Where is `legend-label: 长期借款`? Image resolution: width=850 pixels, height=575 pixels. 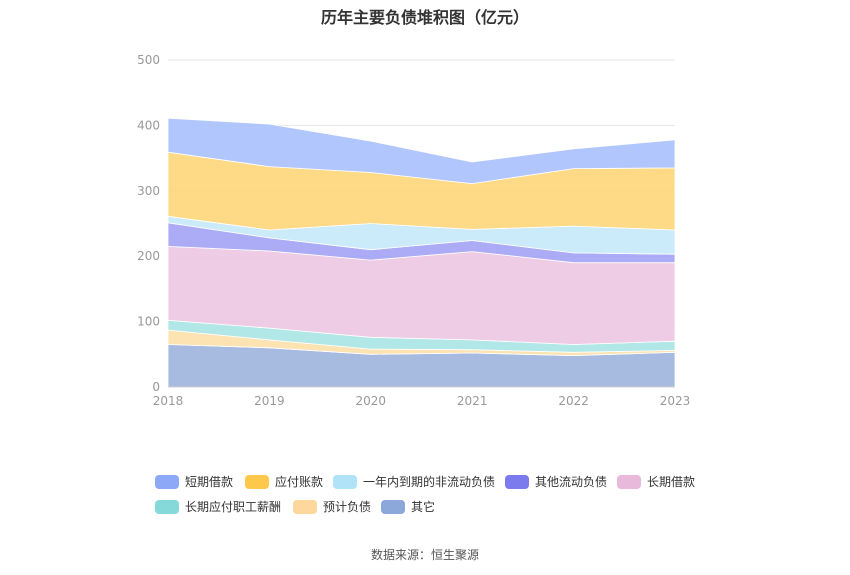
legend-label: 长期借款 is located at coordinates (671, 482).